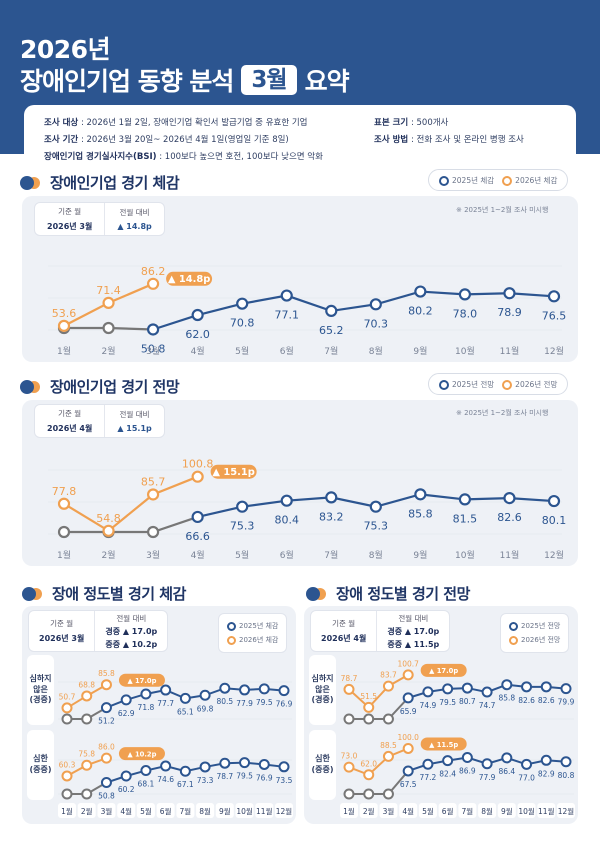 This screenshot has height=848, width=600. What do you see at coordinates (70, 428) in the screenshot?
I see `kpi-base-value: 2026년 4월` at bounding box center [70, 428].